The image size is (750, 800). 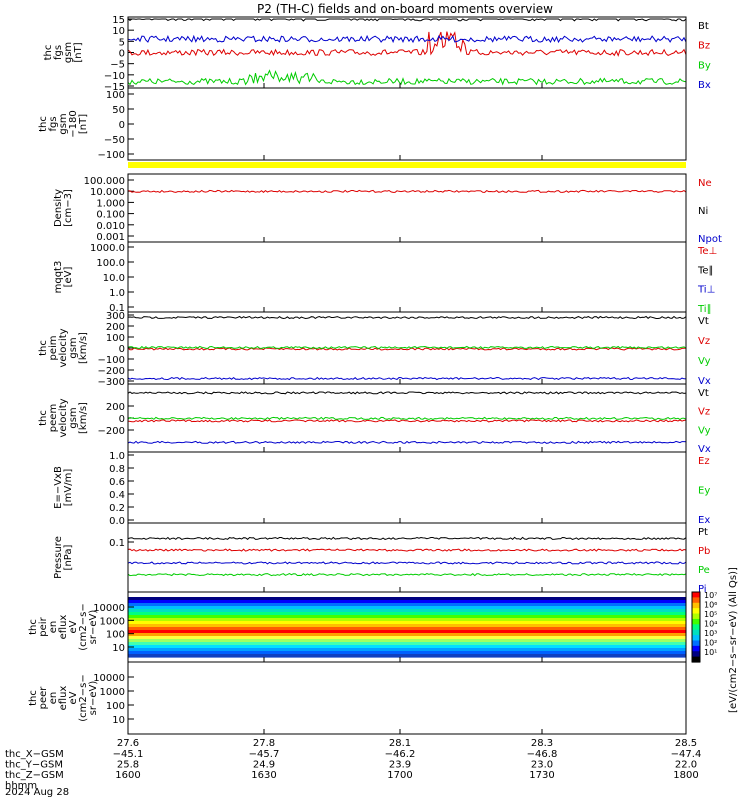 I want to click on legend-vx: Vx, so click(x=704, y=449).